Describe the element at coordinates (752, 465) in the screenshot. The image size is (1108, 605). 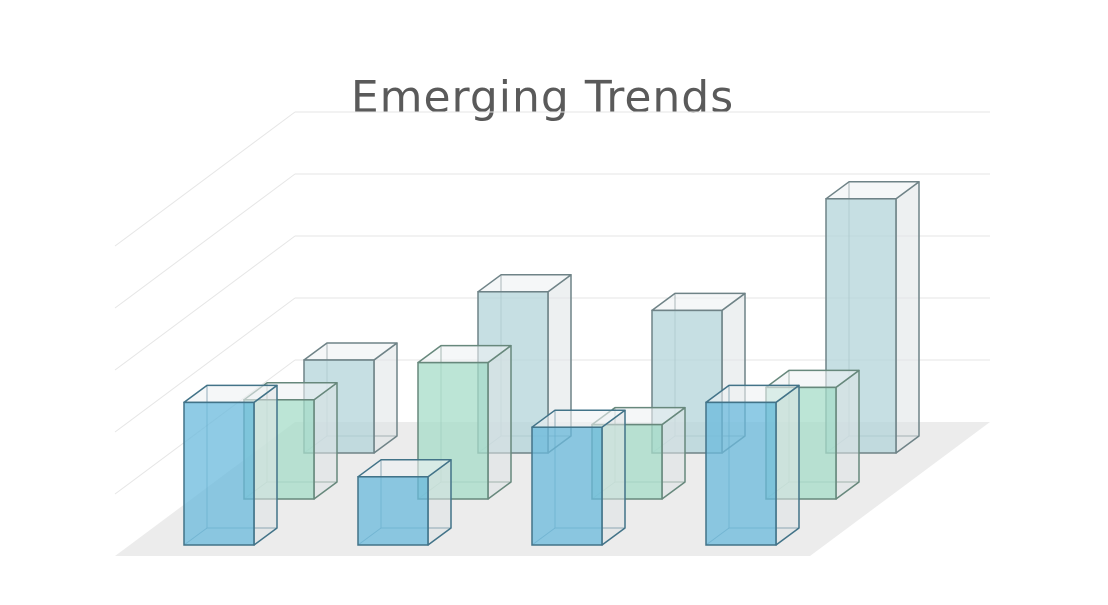
I see `bar-series1-cat4` at that location.